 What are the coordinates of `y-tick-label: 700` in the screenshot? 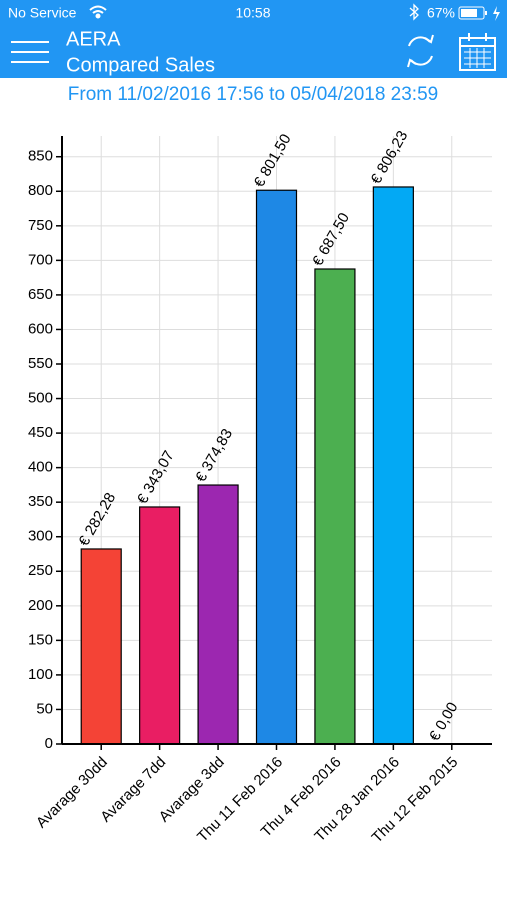 It's located at (40, 259).